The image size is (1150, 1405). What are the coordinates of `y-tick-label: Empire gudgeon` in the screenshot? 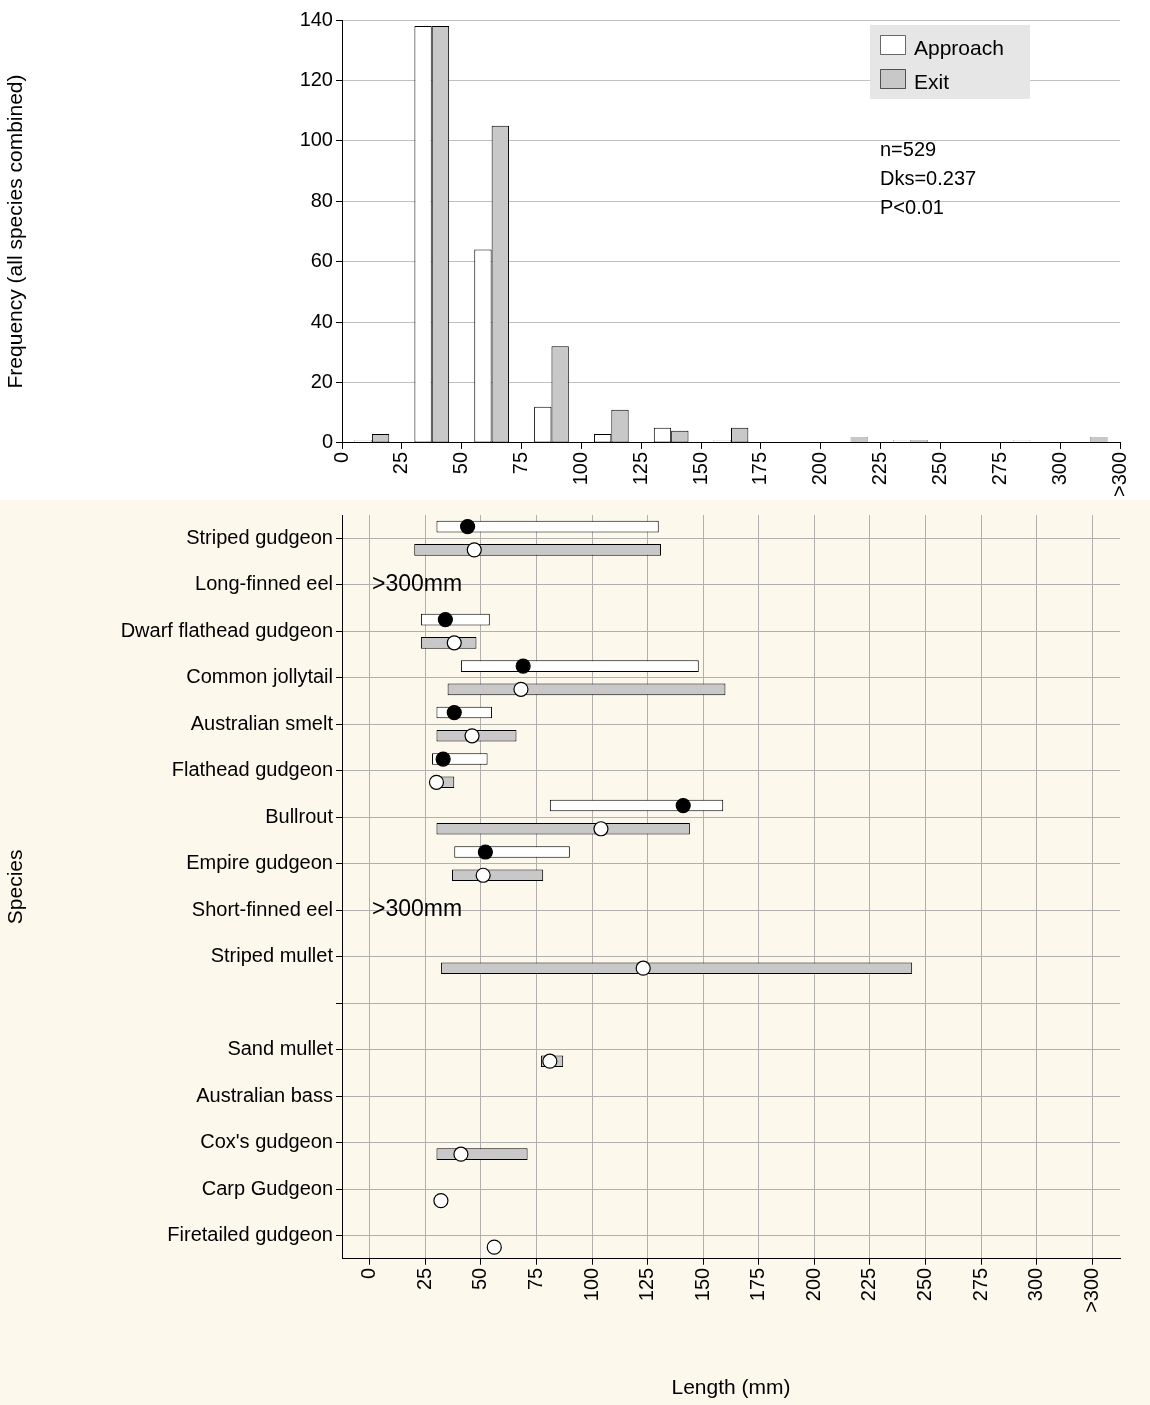 It's located at (259, 862).